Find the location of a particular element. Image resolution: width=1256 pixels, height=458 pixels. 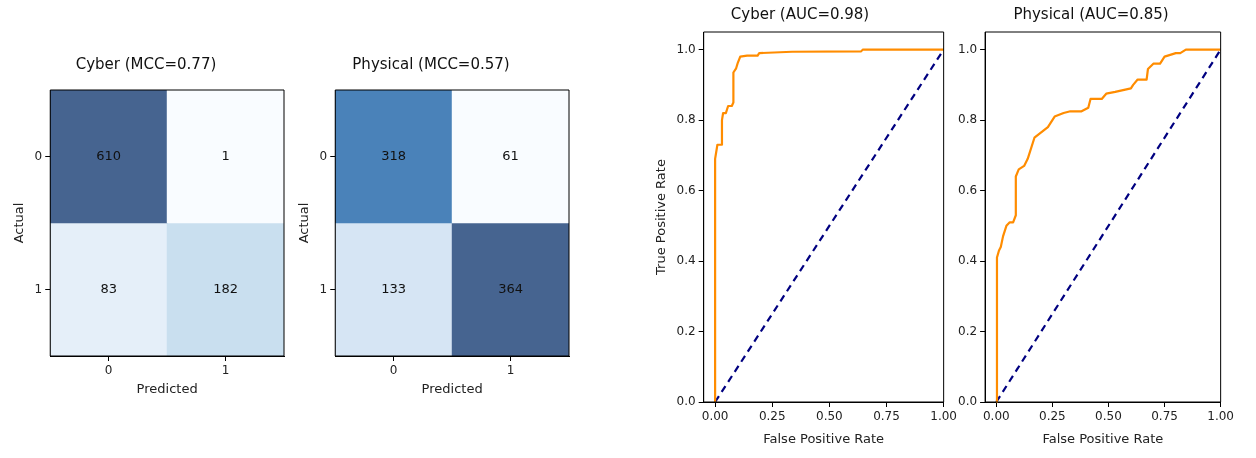

chart-title: Cyber (MCC=0.77) is located at coordinates (146, 63).